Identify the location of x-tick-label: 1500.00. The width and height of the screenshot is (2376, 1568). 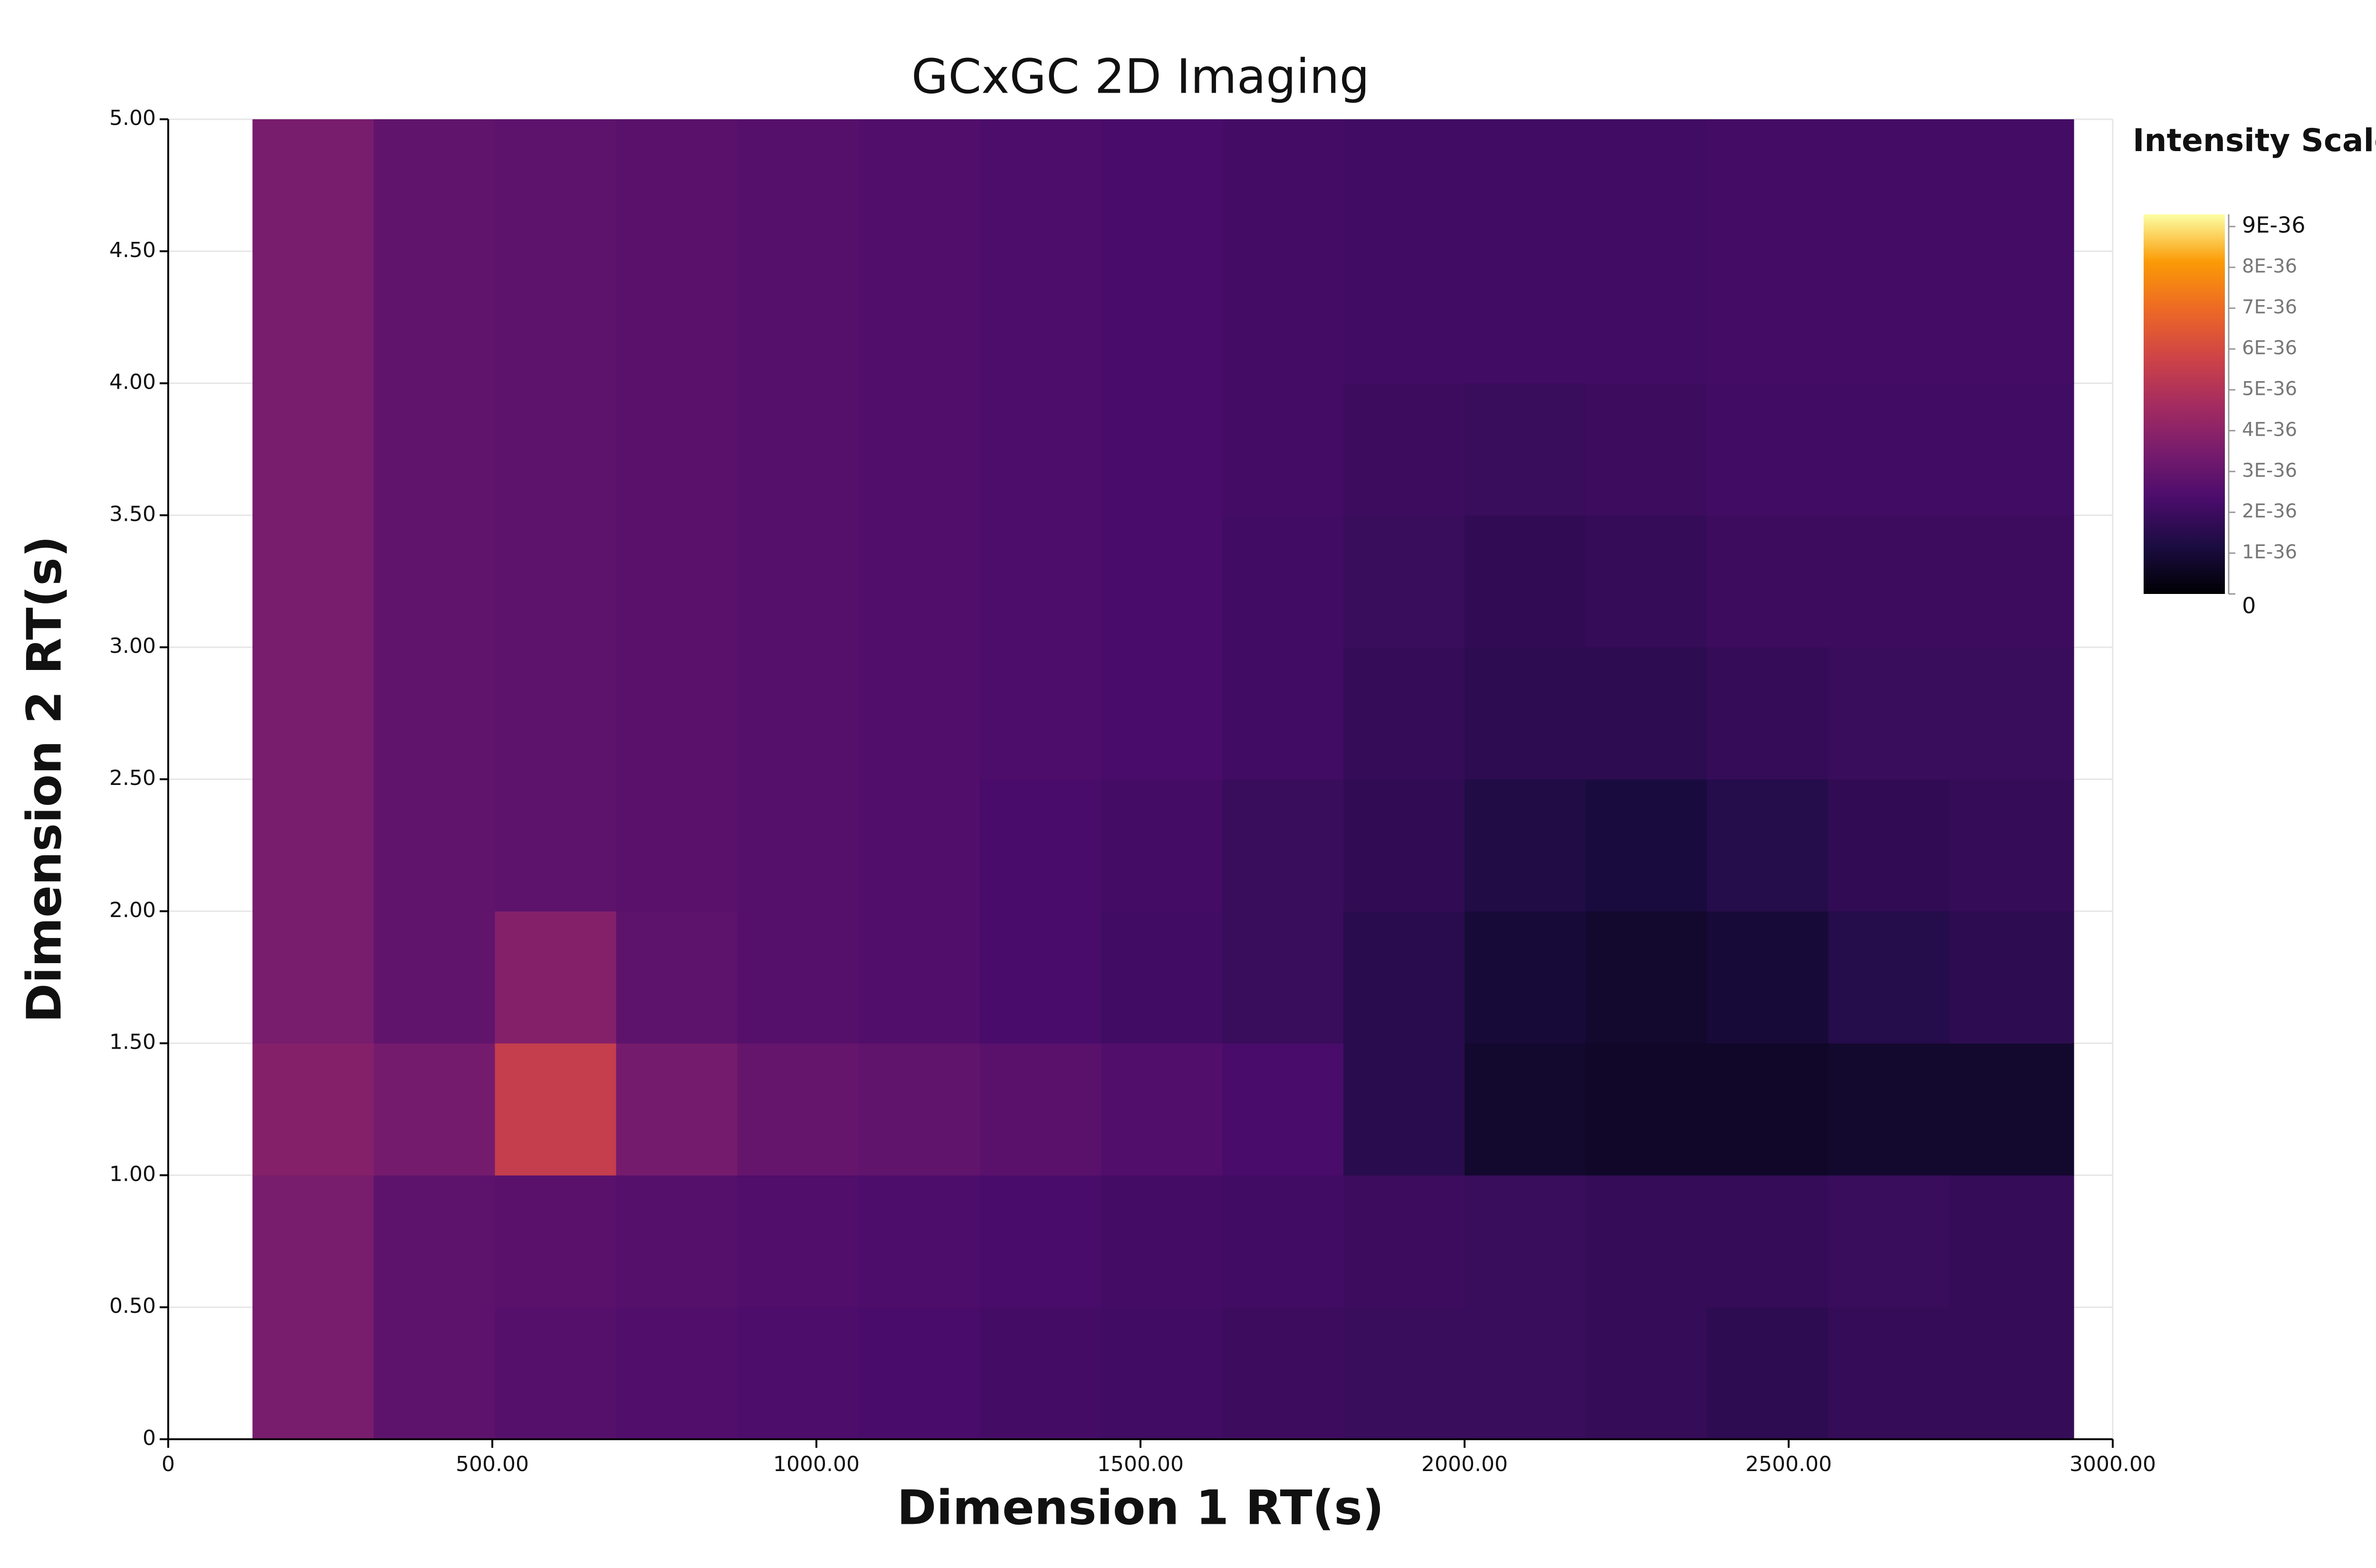
(1140, 1464).